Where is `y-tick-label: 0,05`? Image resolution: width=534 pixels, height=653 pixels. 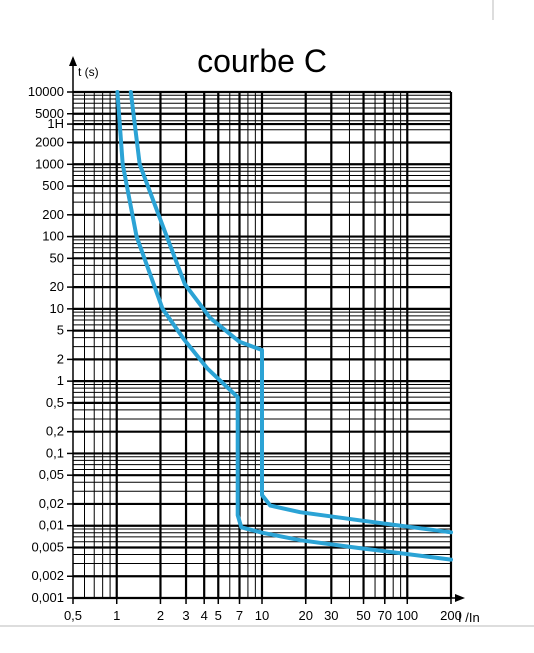
y-tick-label: 0,05 is located at coordinates (51, 474).